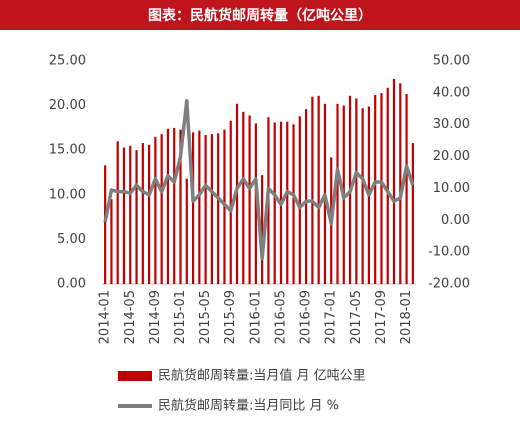 Image resolution: width=520 pixels, height=421 pixels. What do you see at coordinates (155, 317) in the screenshot?
I see `x-tick-label: 2014-09` at bounding box center [155, 317].